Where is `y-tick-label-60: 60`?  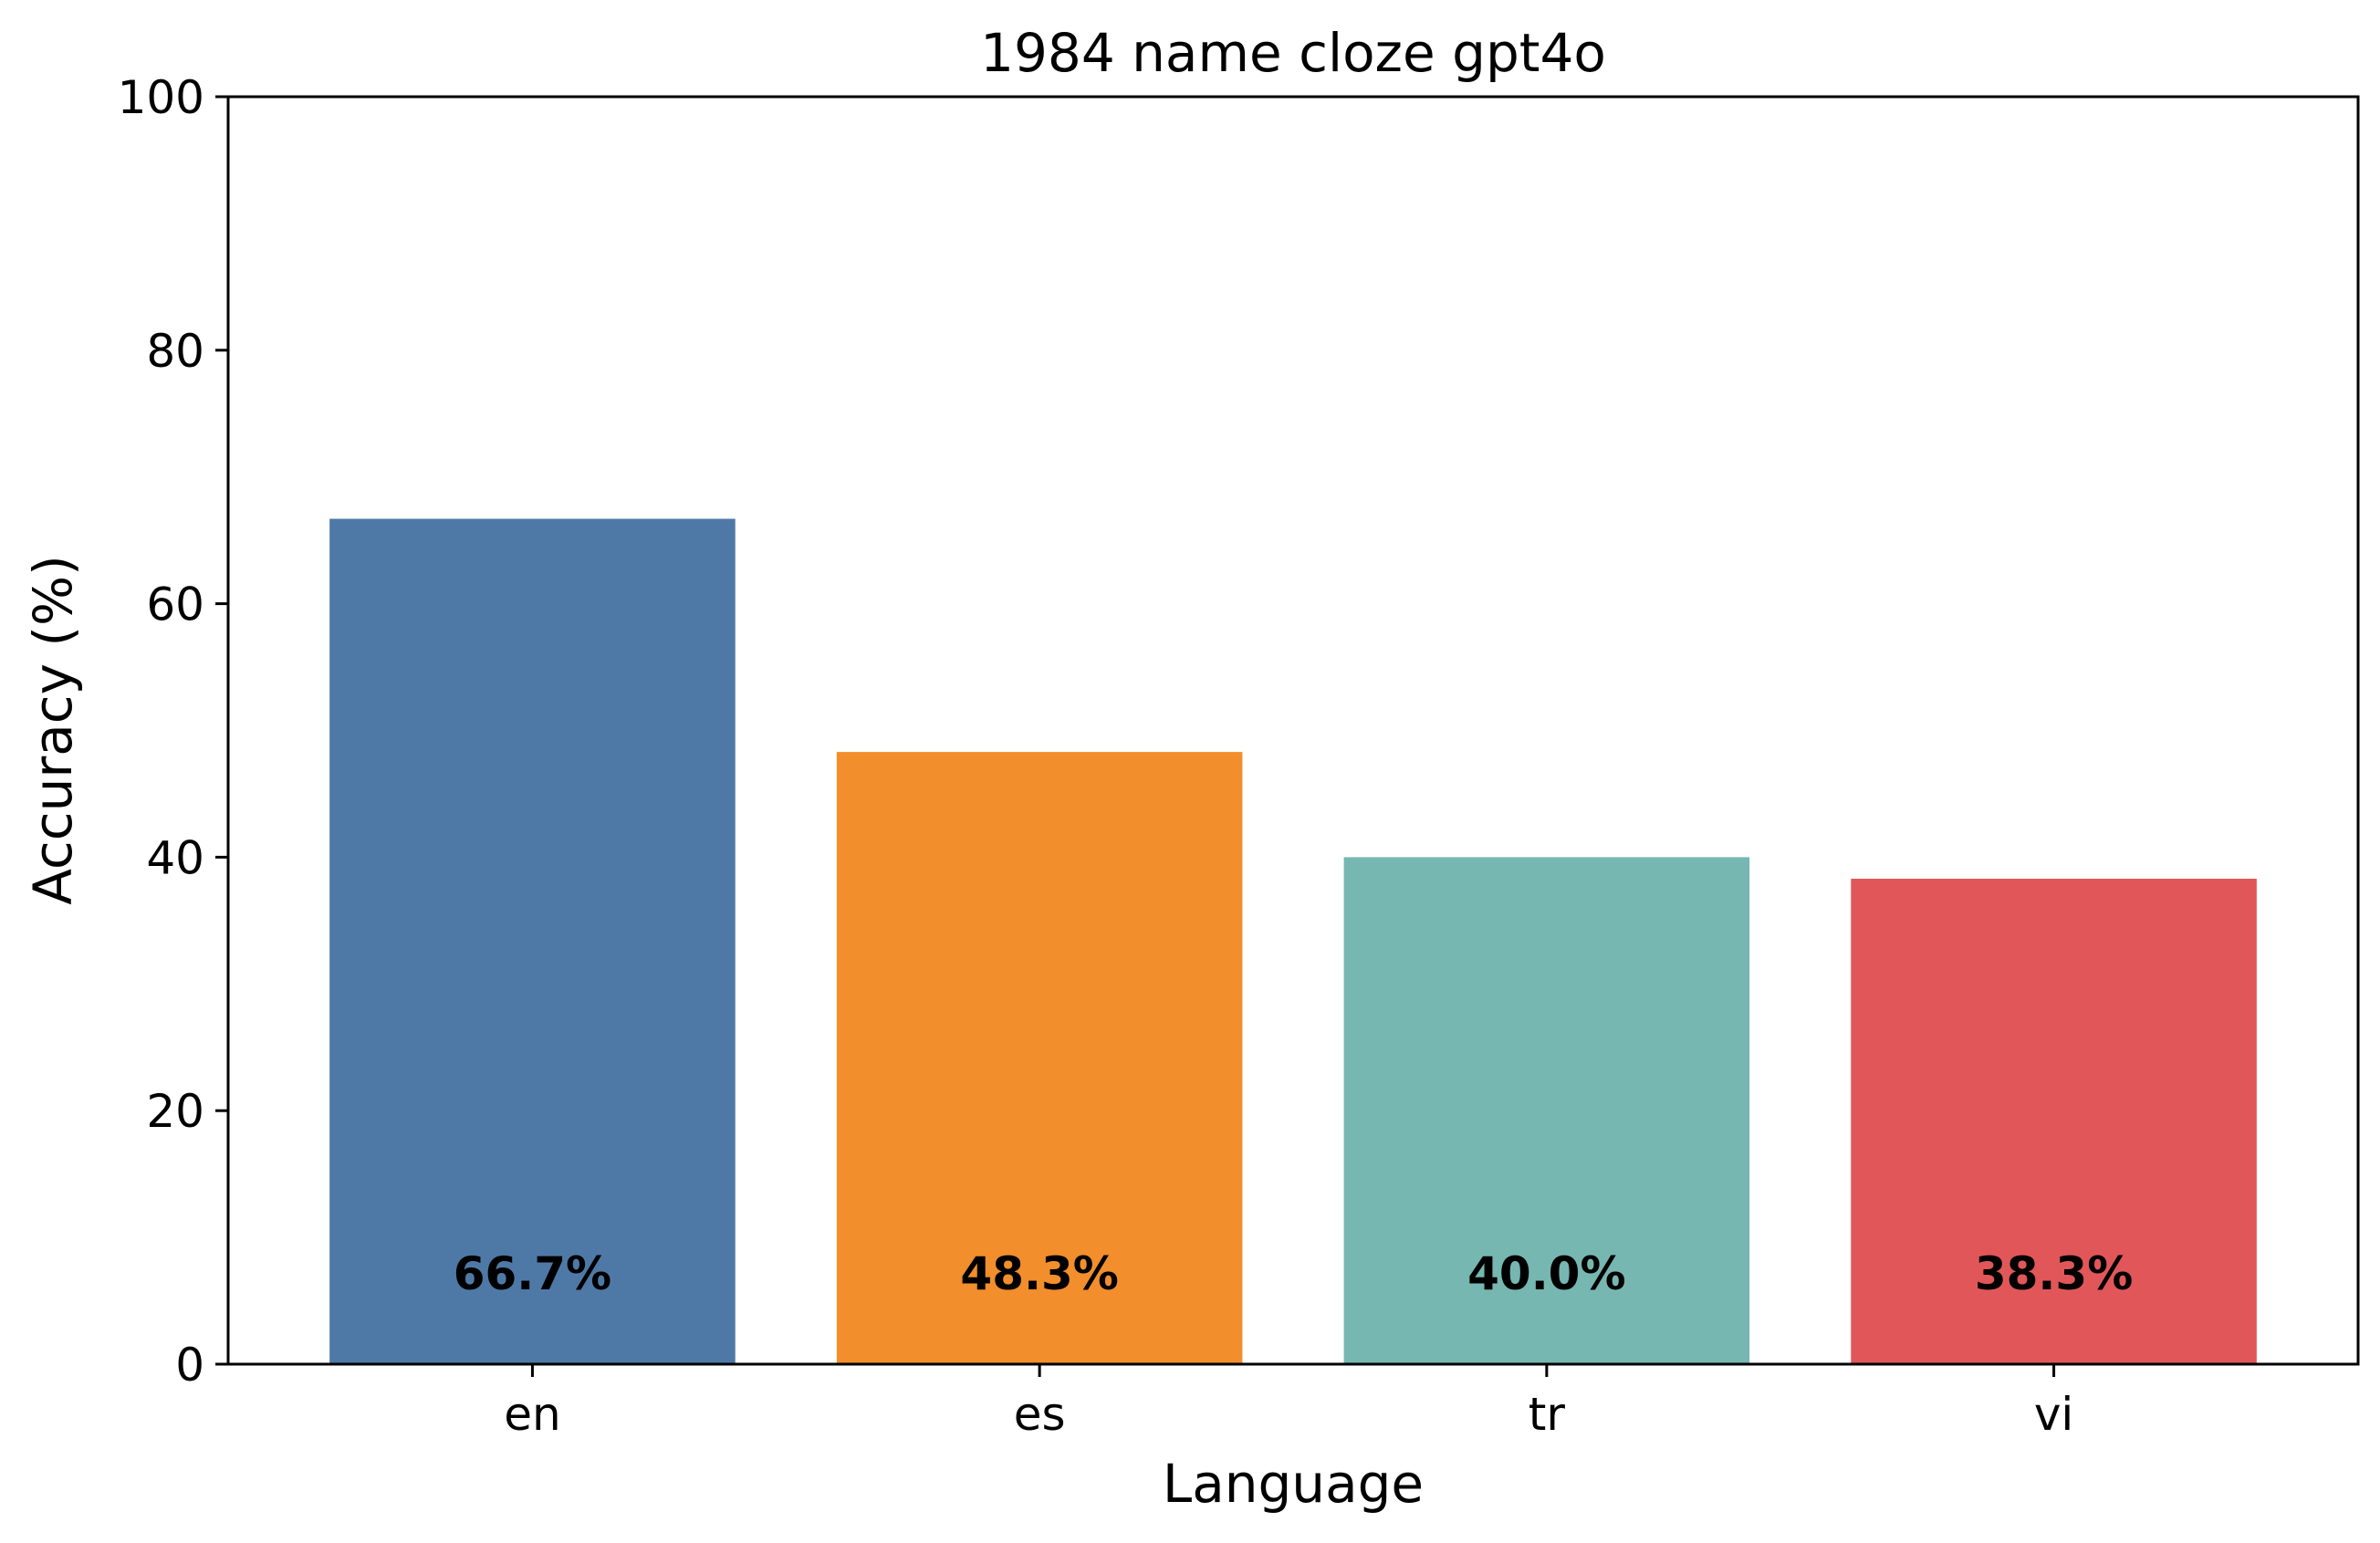 y-tick-label-60: 60 is located at coordinates (175, 605).